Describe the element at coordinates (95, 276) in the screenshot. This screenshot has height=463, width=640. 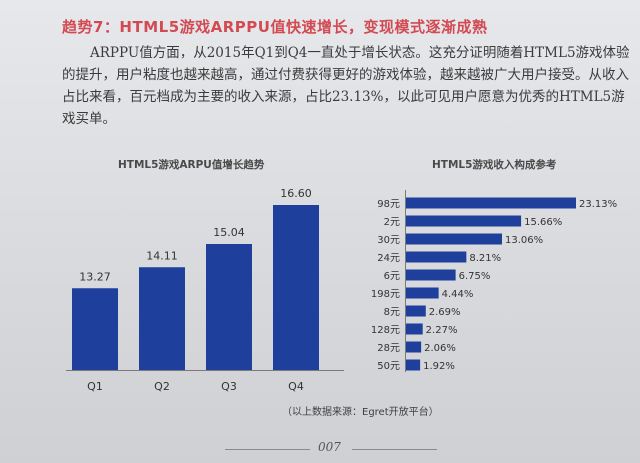
I see `arpu-value-label: 13.27` at that location.